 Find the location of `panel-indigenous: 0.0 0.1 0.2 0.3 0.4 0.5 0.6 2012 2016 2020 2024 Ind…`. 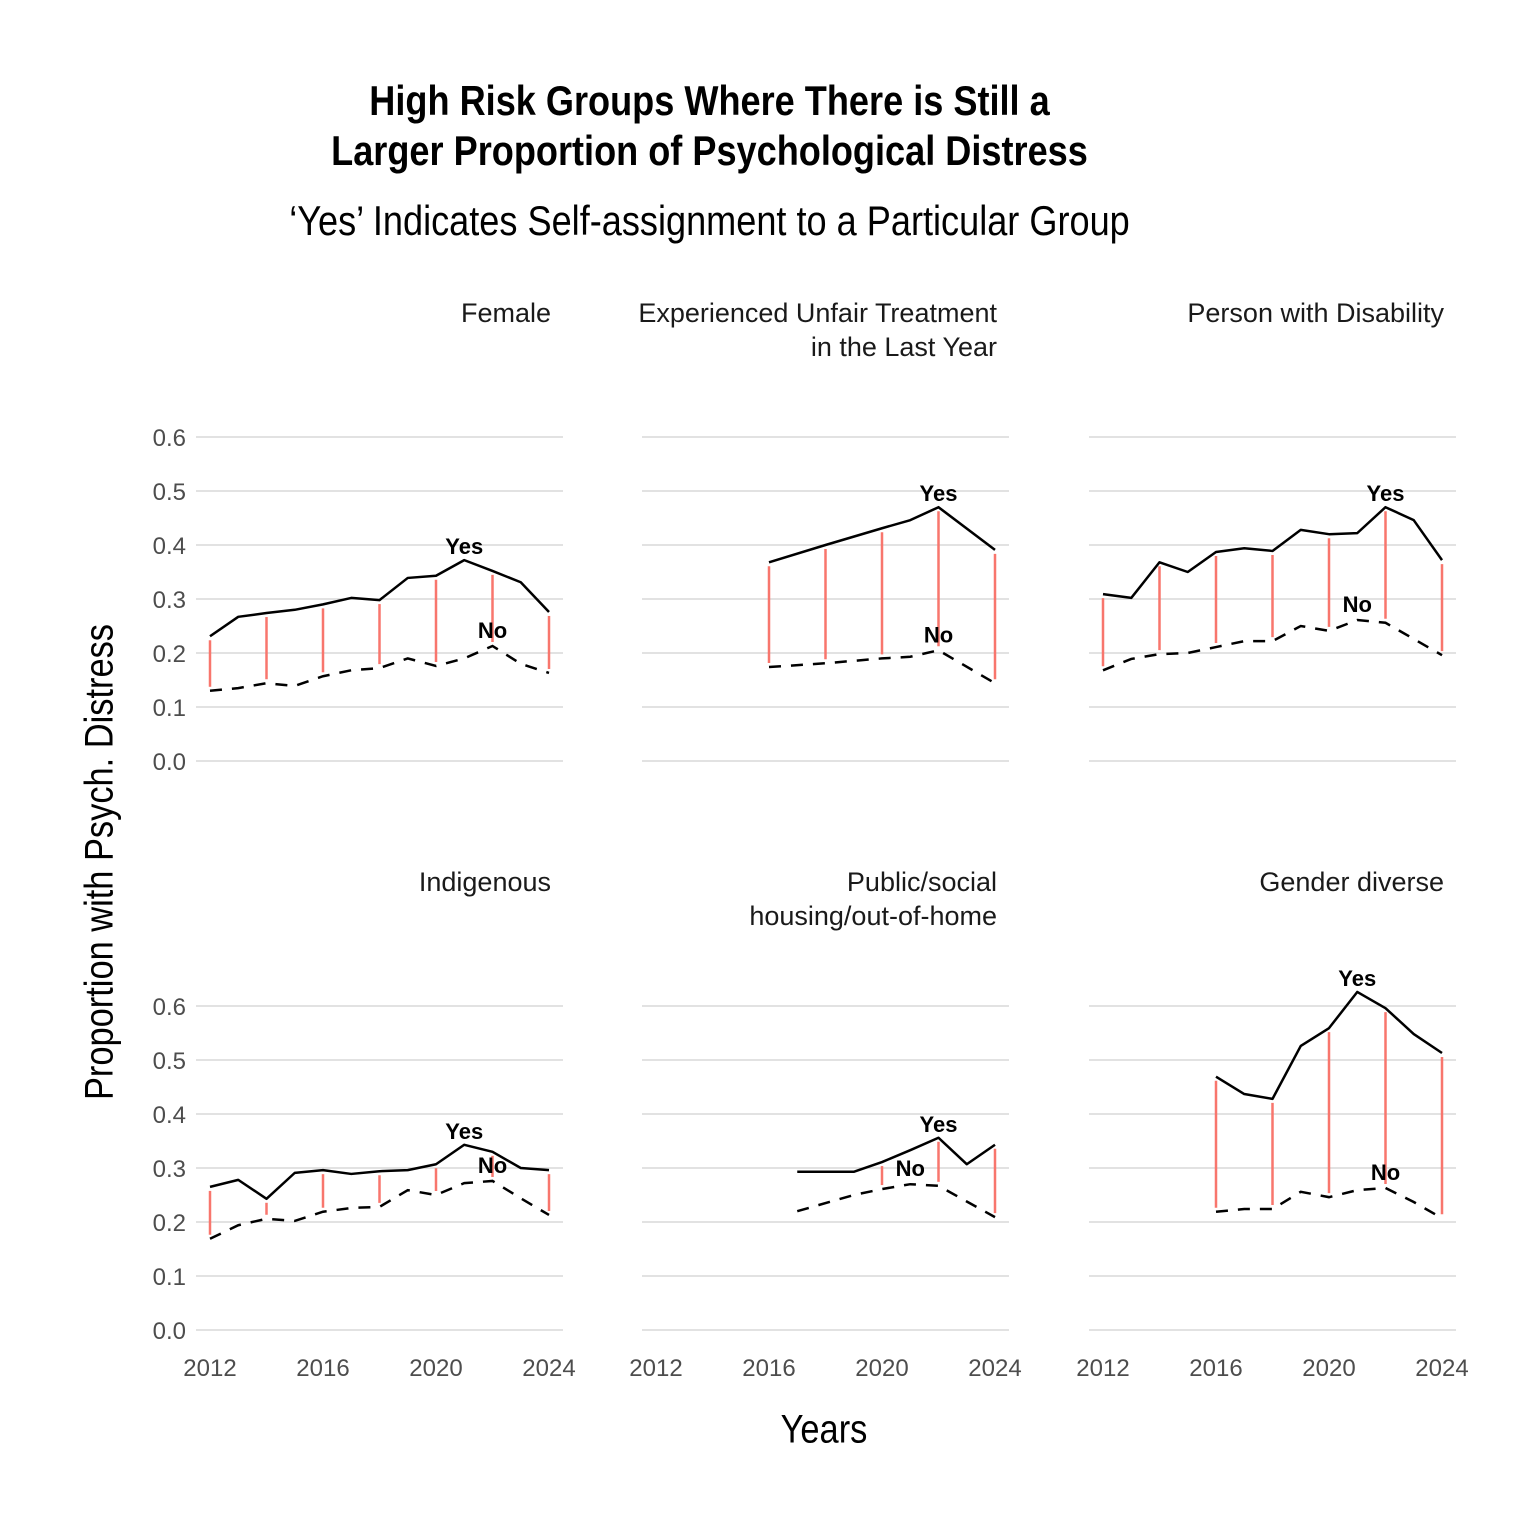

panel-indigenous: 0.0 0.1 0.2 0.3 0.4 0.5 0.6 2012 2016 2020 2024 Ind… is located at coordinates (364, 1124).